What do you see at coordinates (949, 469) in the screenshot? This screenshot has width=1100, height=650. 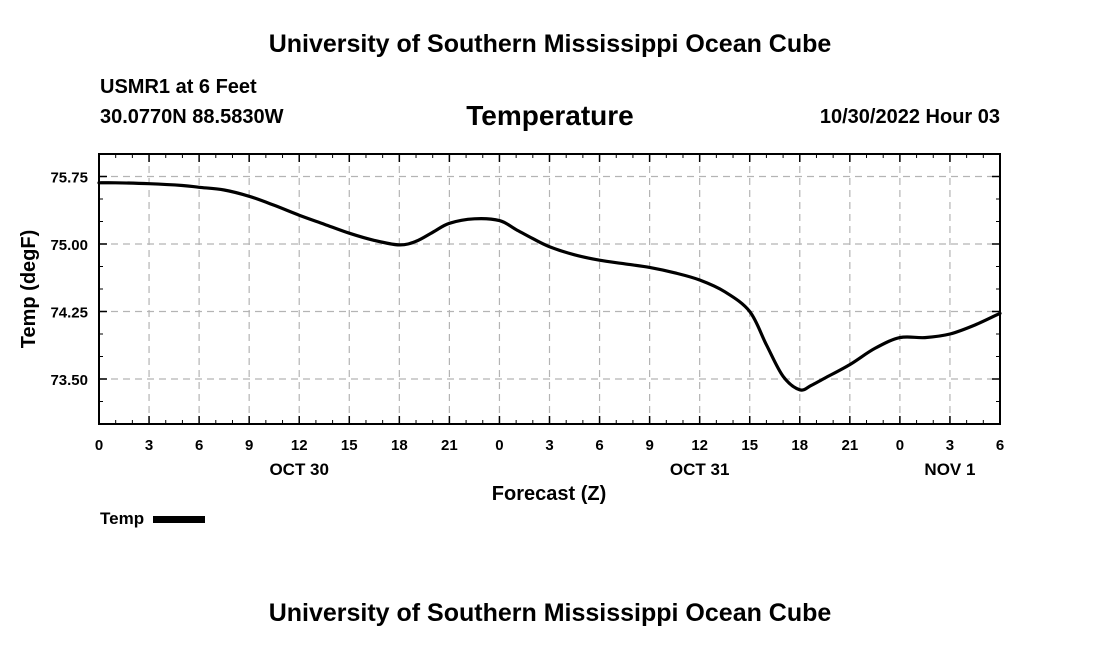 I see `day-label: NOV 1` at bounding box center [949, 469].